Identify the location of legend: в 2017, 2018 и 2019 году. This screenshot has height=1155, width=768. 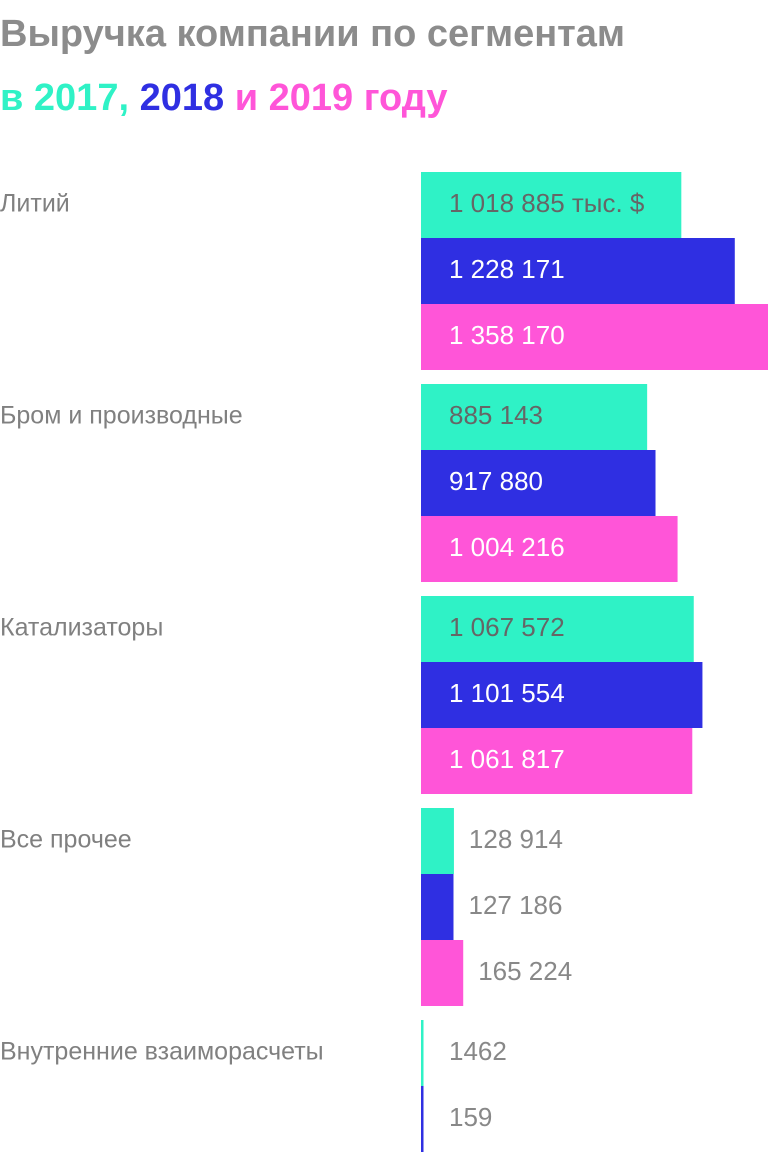
(223, 98).